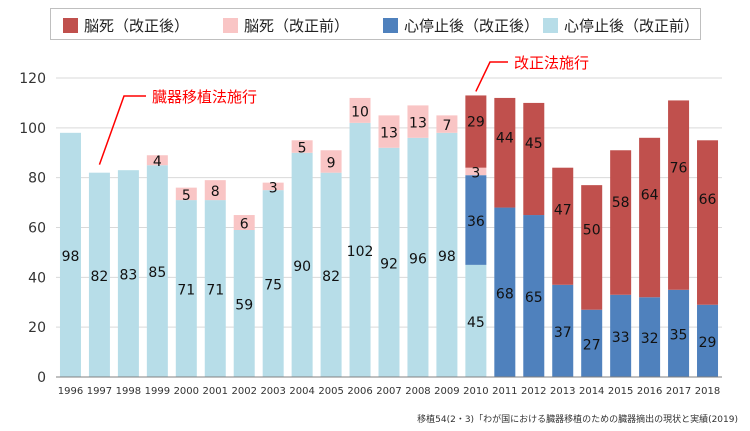 This screenshot has height=431, width=750. I want to click on x-tick-label: 2000, so click(186, 391).